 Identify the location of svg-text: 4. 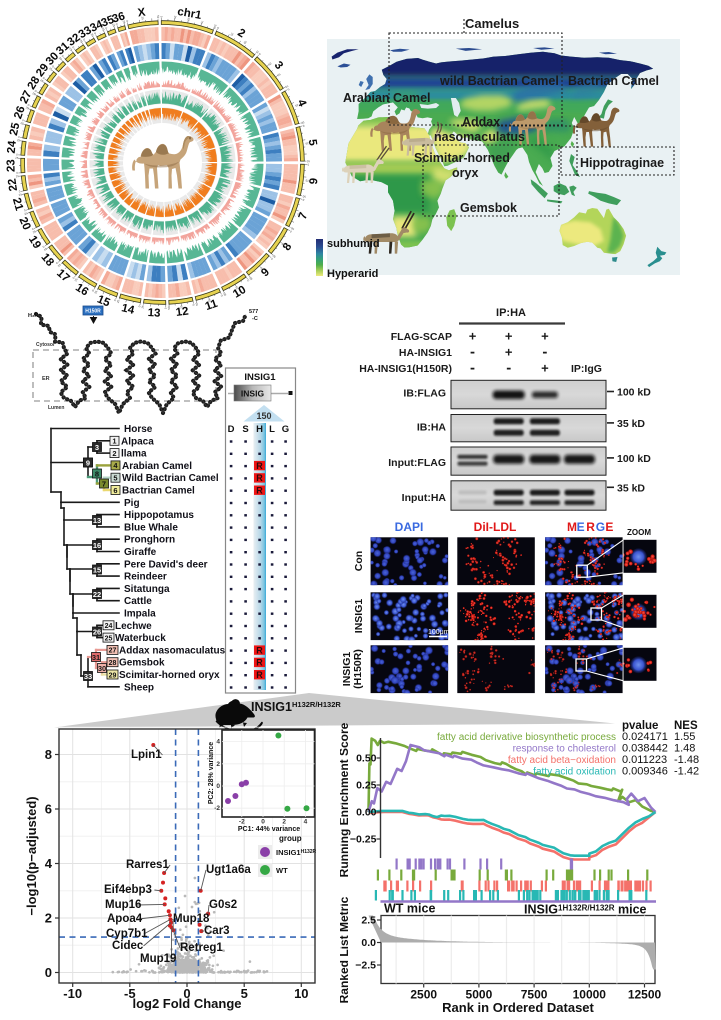
(115, 465).